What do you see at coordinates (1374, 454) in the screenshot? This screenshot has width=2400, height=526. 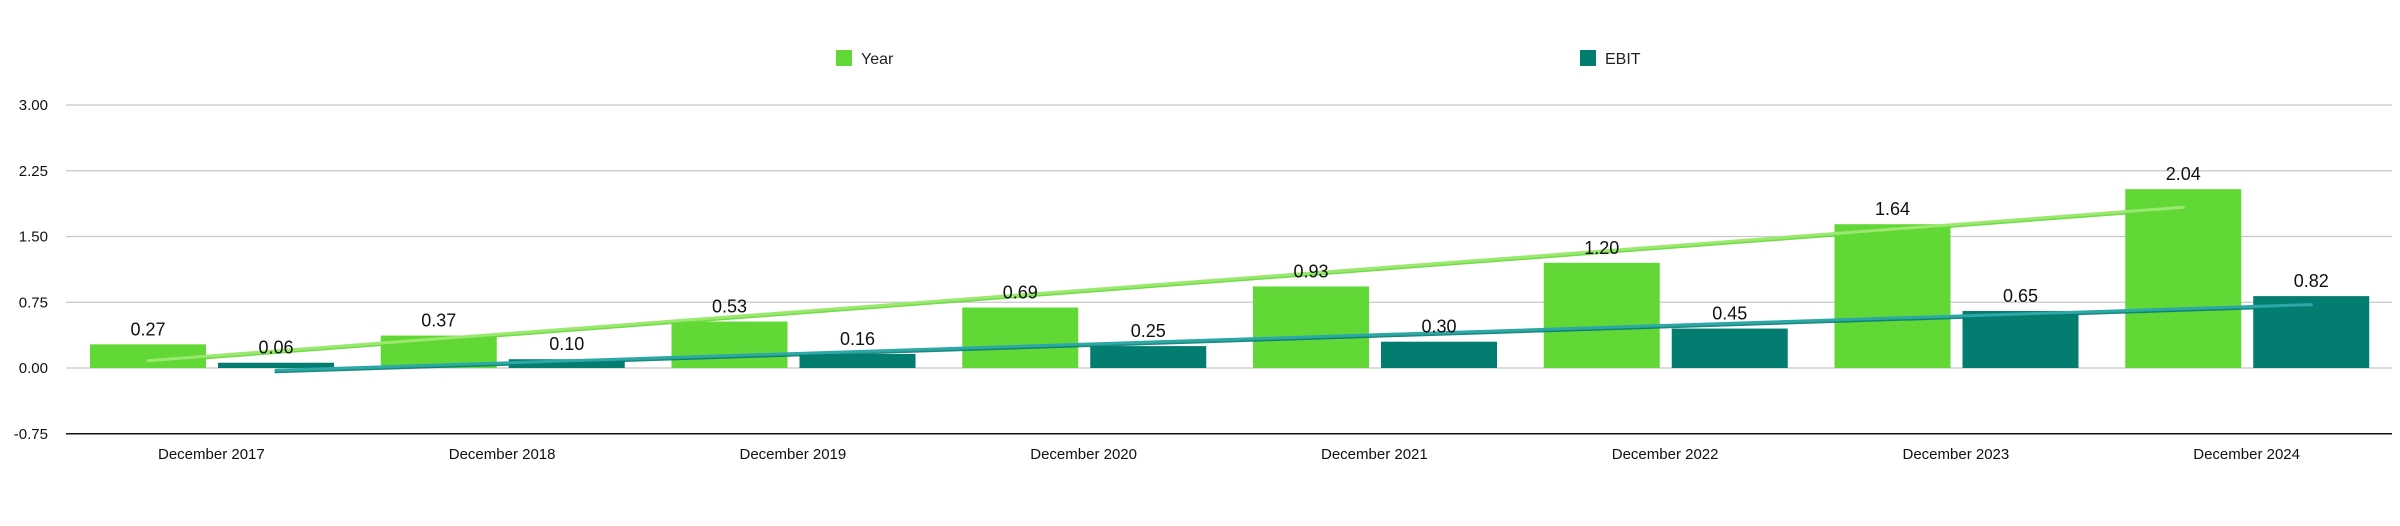 I see `x-category-label: December 2021` at bounding box center [1374, 454].